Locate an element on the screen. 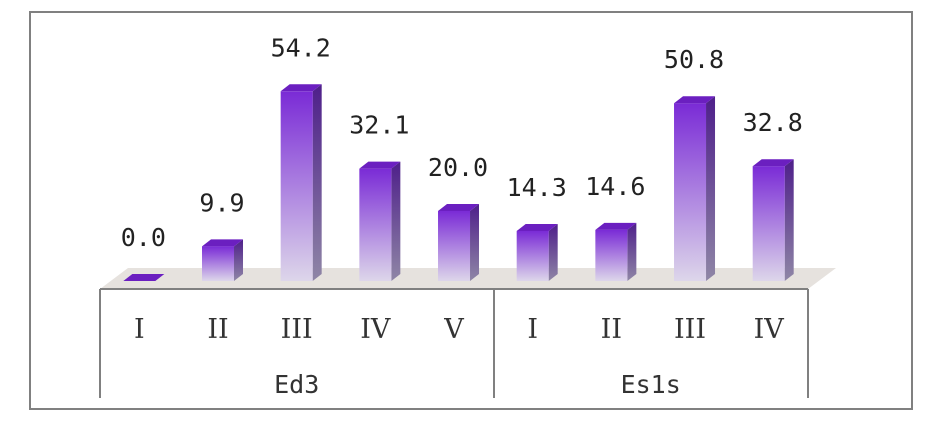 This screenshot has height=431, width=939. value-label-0-4: 20.0 is located at coordinates (458, 167).